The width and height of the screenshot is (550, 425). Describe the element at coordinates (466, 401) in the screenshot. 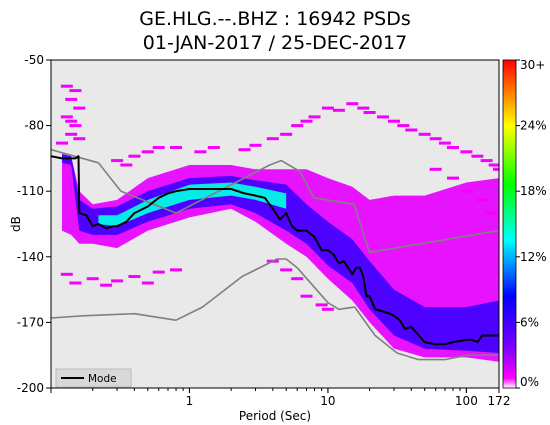

I see `x-tick-label: 100` at that location.